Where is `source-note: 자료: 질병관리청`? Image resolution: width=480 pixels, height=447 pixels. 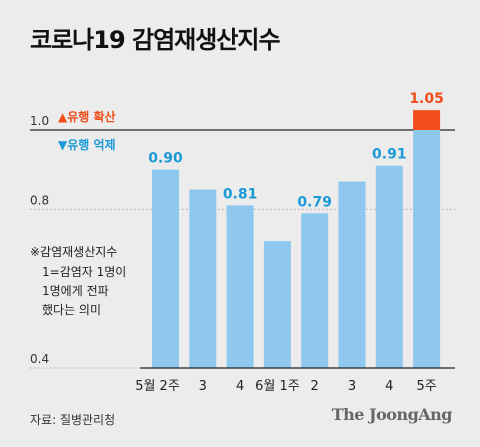
source-note: 자료: 질병관리청 is located at coordinates (73, 420).